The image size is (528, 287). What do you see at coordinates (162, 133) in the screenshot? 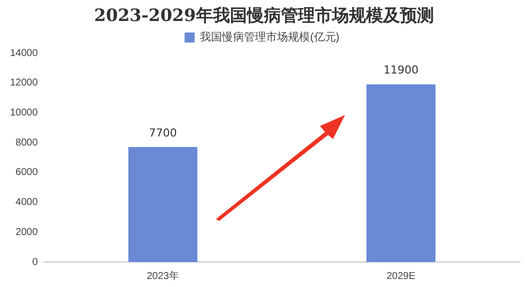
I see `data-label: 7700` at bounding box center [162, 133].